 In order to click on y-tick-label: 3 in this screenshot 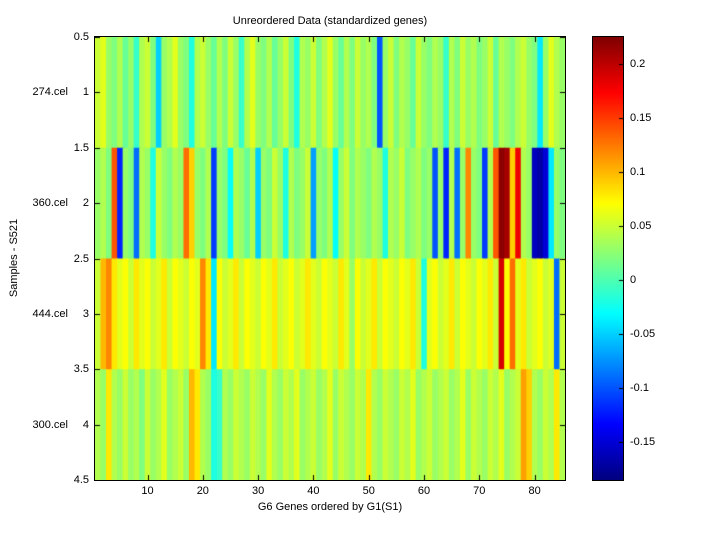, I will do `click(85, 313)`.